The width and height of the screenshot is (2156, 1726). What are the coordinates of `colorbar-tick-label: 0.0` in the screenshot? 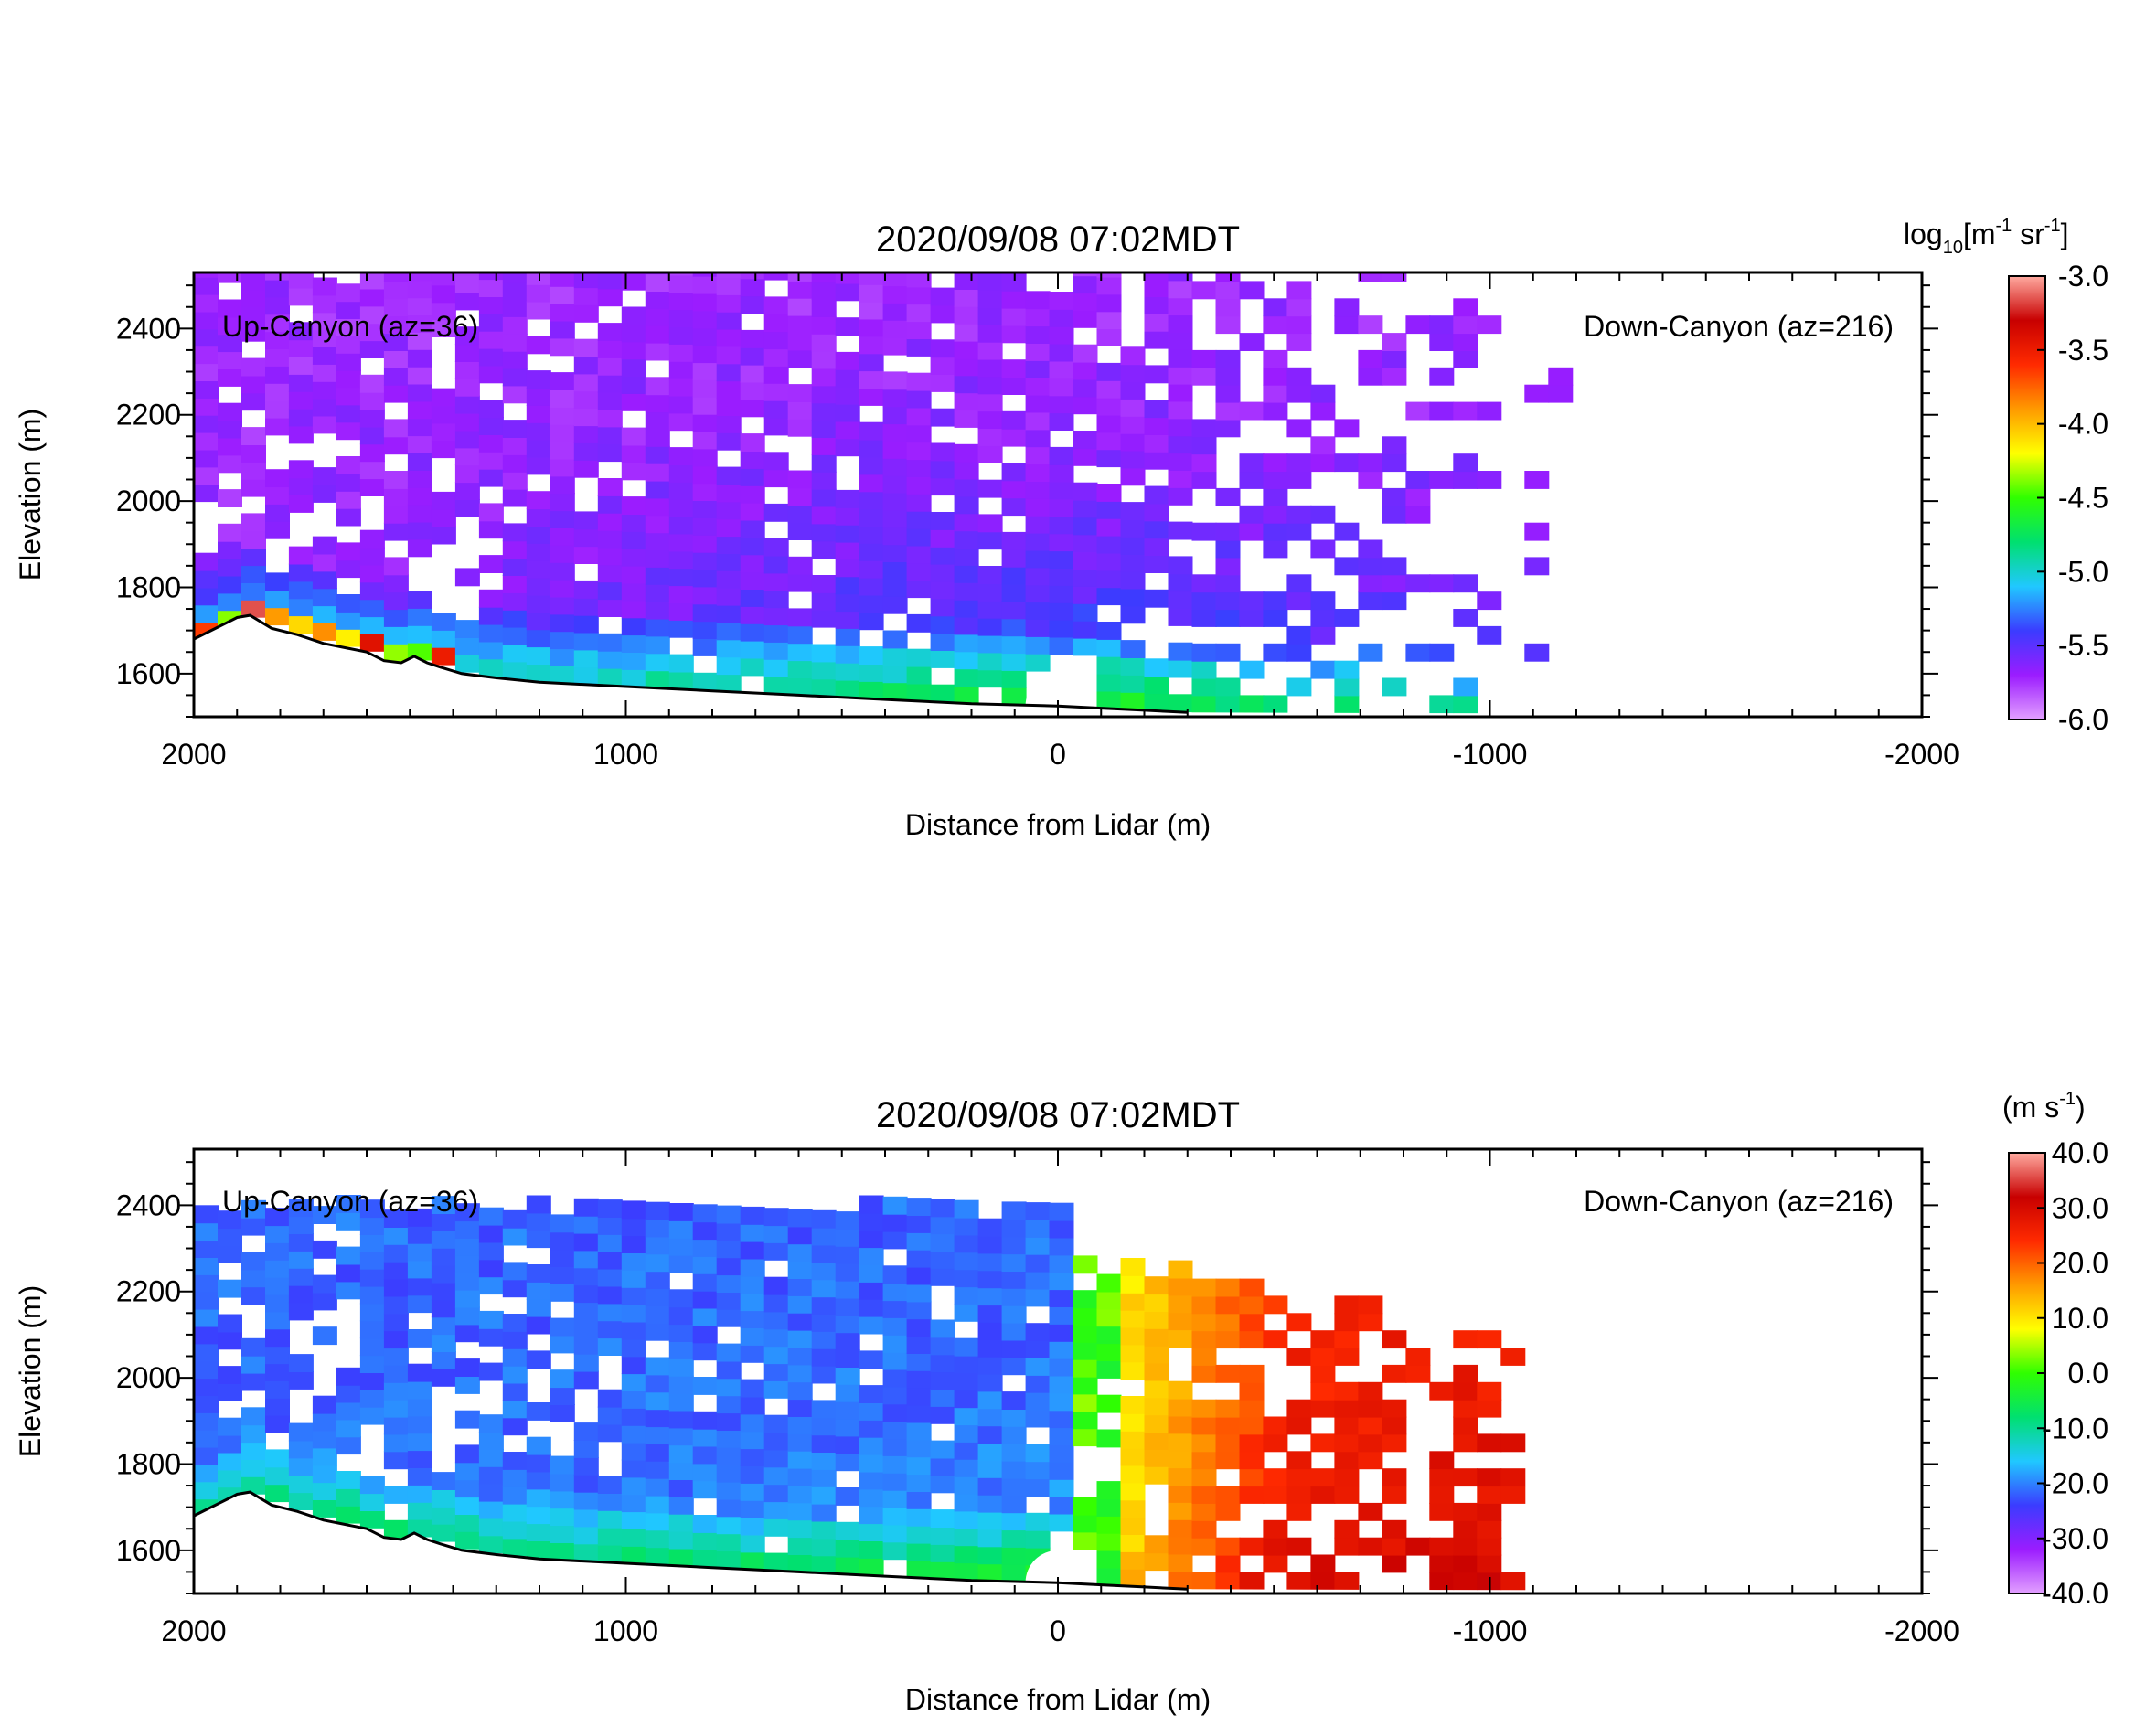 It's located at (2088, 1373).